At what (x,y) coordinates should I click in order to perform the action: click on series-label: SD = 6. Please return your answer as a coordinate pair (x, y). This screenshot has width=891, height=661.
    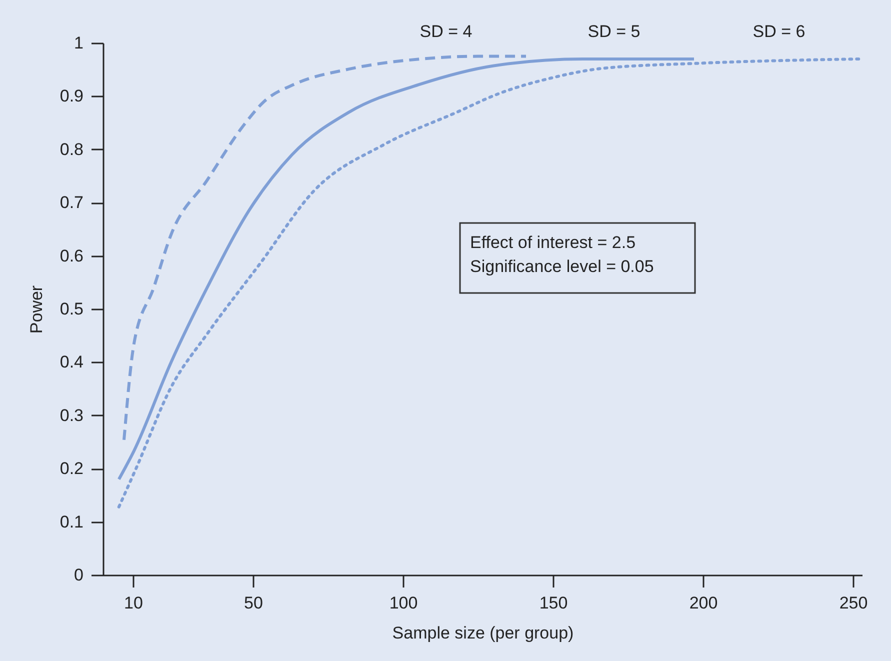
    Looking at the image, I should click on (779, 31).